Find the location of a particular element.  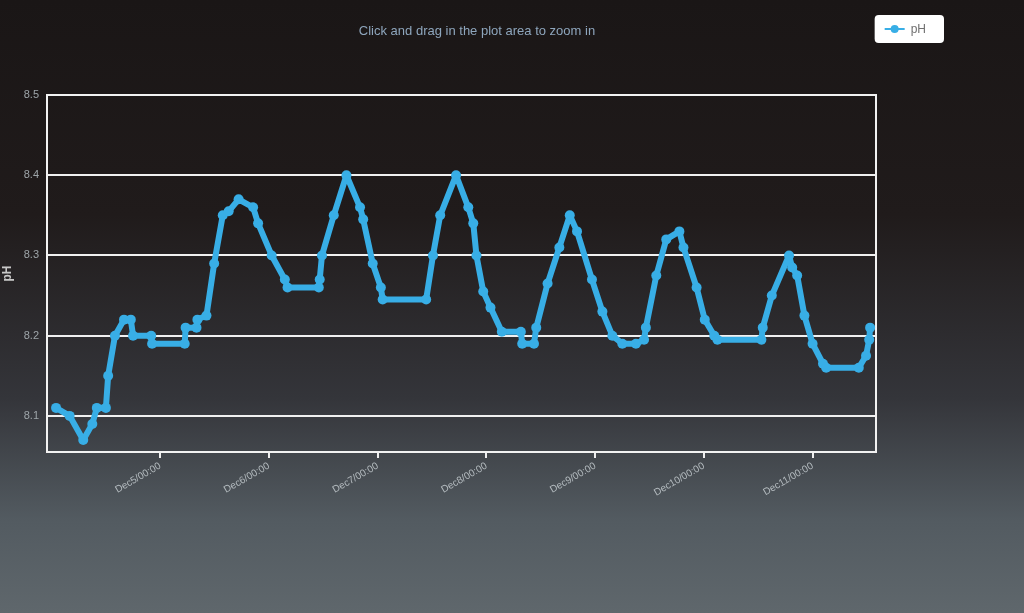

y-tick-label: 8.4 is located at coordinates (31, 174).